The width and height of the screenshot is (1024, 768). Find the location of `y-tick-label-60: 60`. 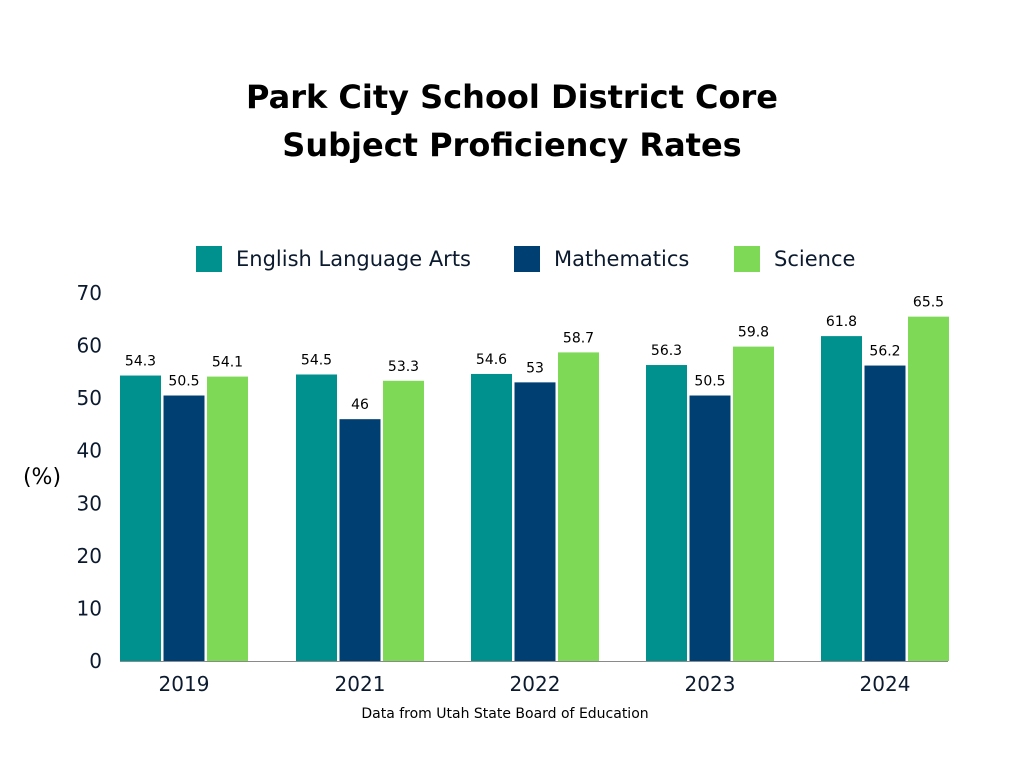

y-tick-label-60: 60 is located at coordinates (89, 346).